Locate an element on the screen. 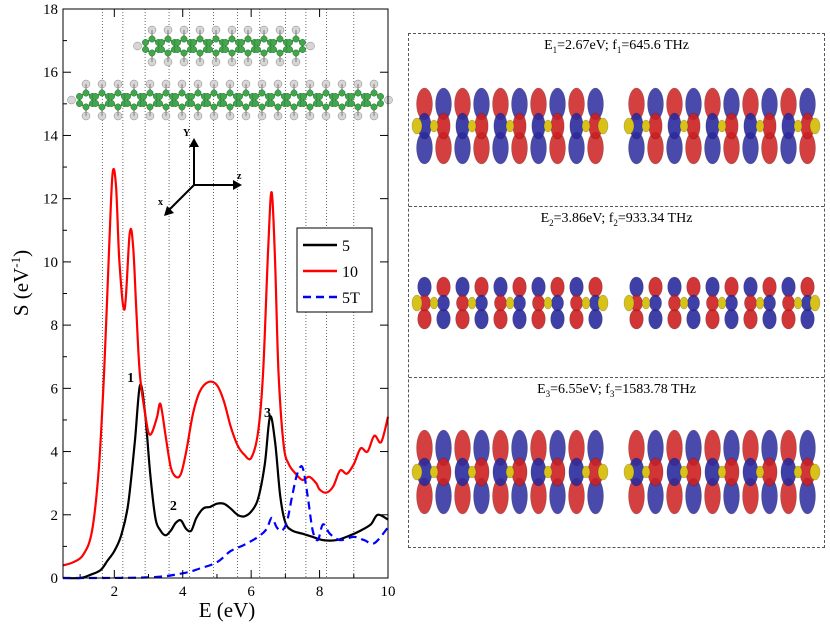 This screenshot has width=830, height=628. coordinate-axes-triad: Y z x is located at coordinates (200, 172).